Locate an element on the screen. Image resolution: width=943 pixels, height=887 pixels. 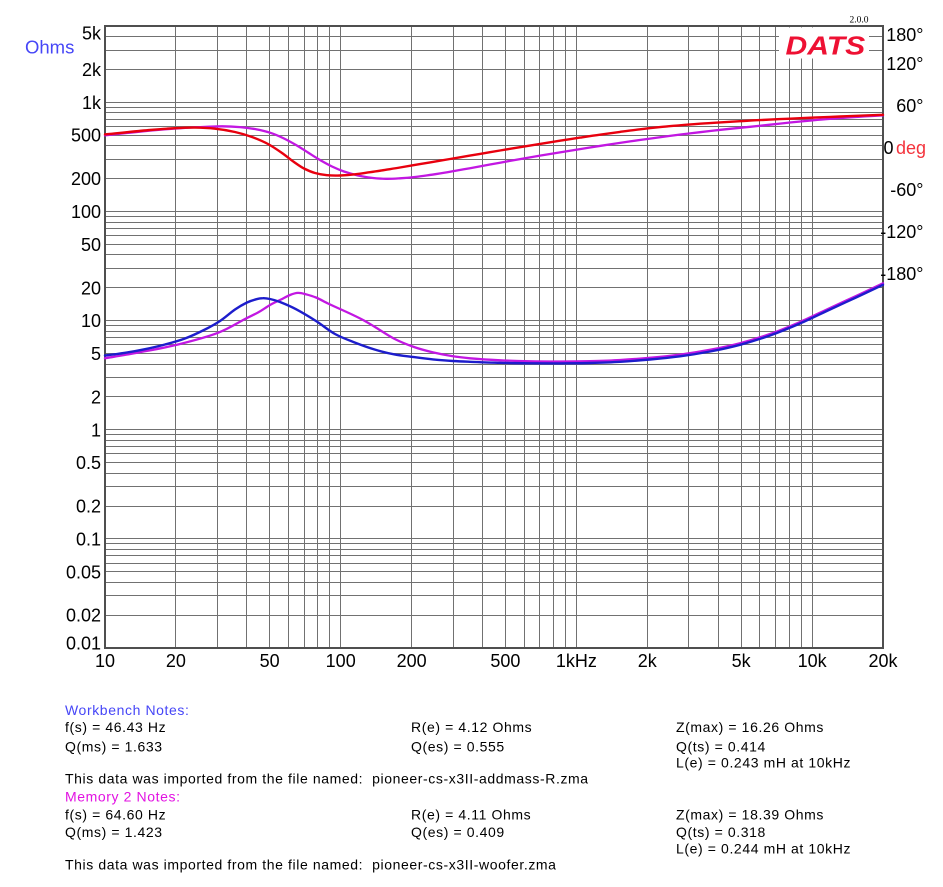
svg-text: -180° is located at coordinates (901, 274).